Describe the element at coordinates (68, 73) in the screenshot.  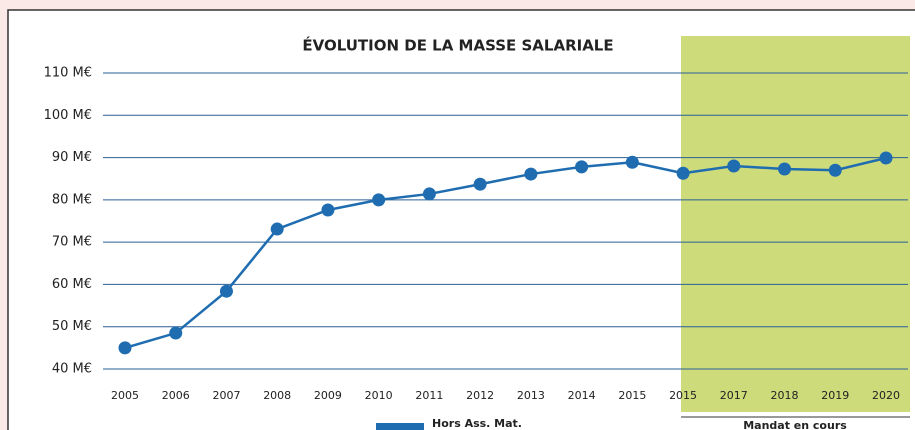
I see `y-tick-label: 110 M€` at that location.